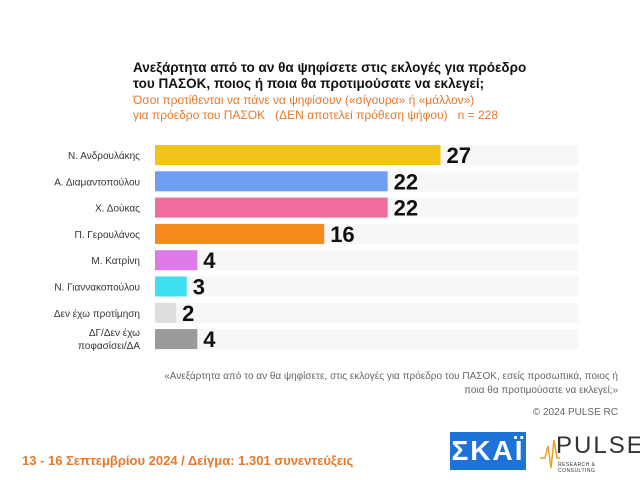 This screenshot has height=480, width=640. I want to click on category-label: Μ. Κατρίνη, so click(115, 261).